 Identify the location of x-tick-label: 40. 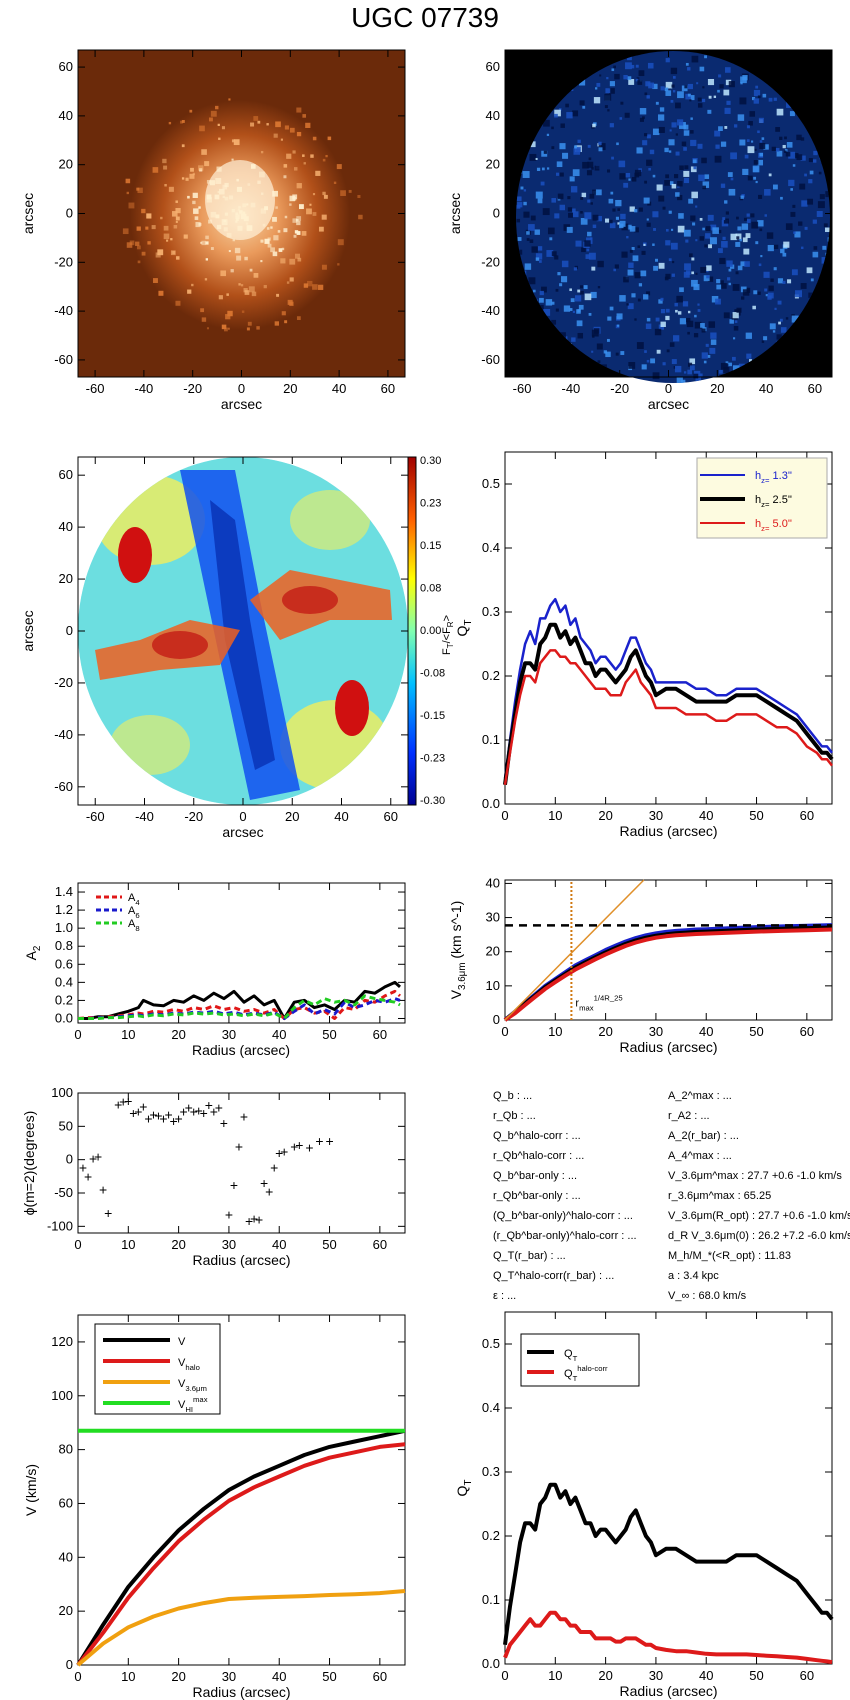
(279, 1244).